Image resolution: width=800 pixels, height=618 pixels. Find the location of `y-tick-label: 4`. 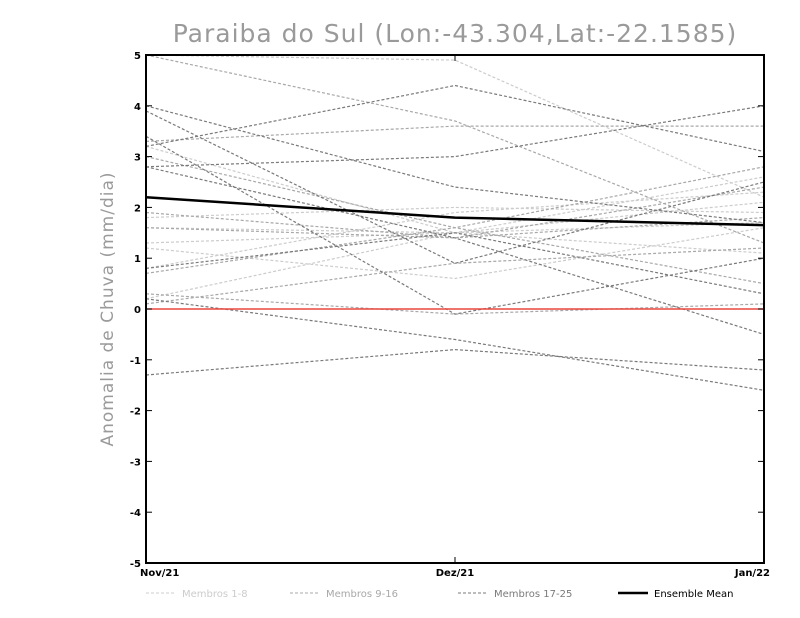

y-tick-label: 4 is located at coordinates (137, 107).